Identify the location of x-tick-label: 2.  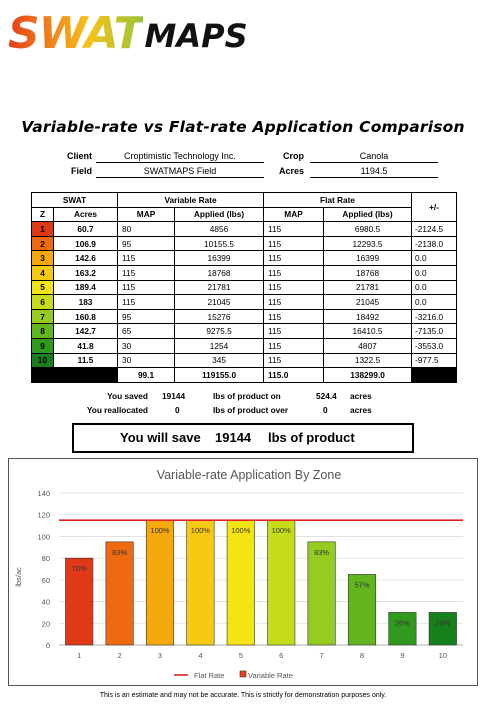
(120, 655).